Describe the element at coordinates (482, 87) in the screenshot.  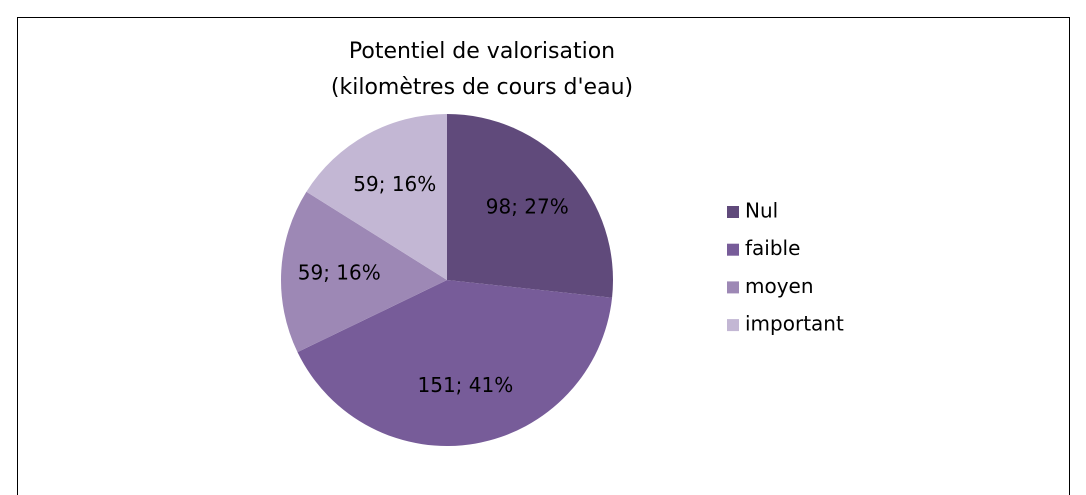
I see `chart-title: (kilomètres de cours d'eau)` at that location.